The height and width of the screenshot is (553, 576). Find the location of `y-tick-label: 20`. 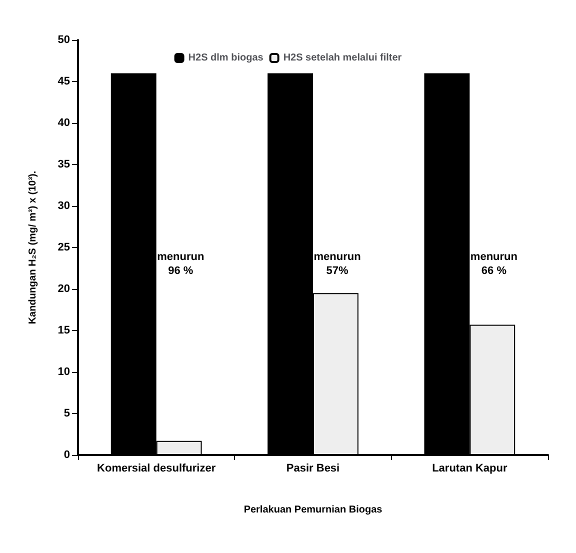

y-tick-label: 20 is located at coordinates (64, 289).